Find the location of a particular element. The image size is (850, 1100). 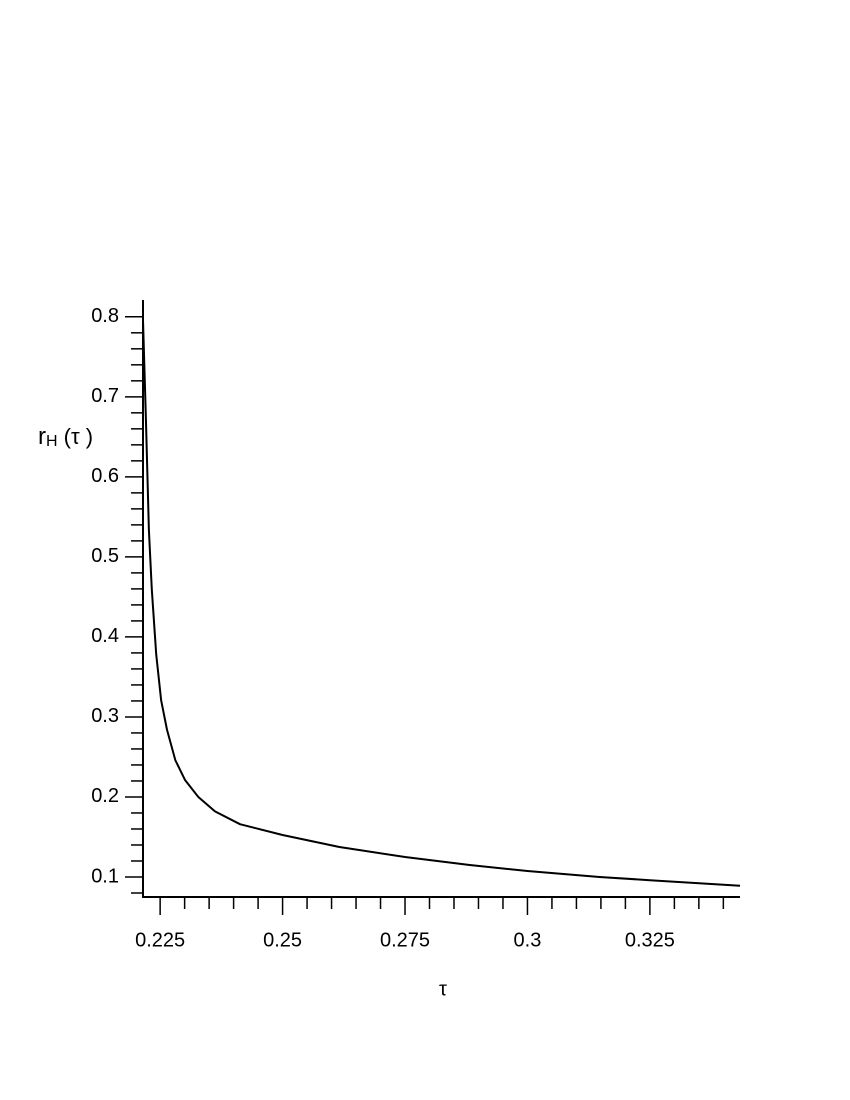

y-tick-label: 0.7 is located at coordinates (105, 396).